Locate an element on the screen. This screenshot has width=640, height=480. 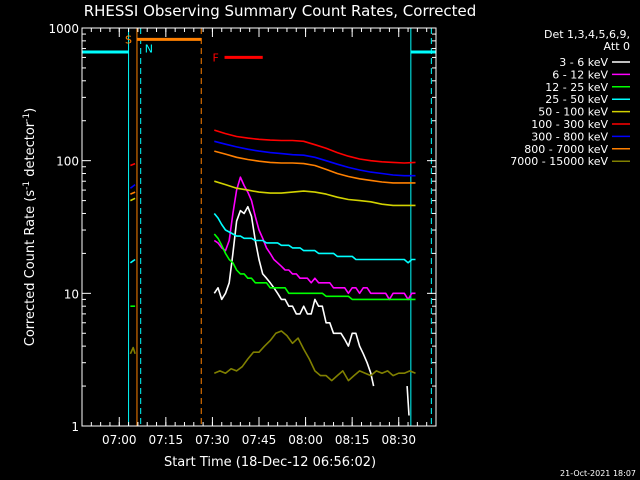
legend-label: 25 - 50 keV is located at coordinates (576, 99).